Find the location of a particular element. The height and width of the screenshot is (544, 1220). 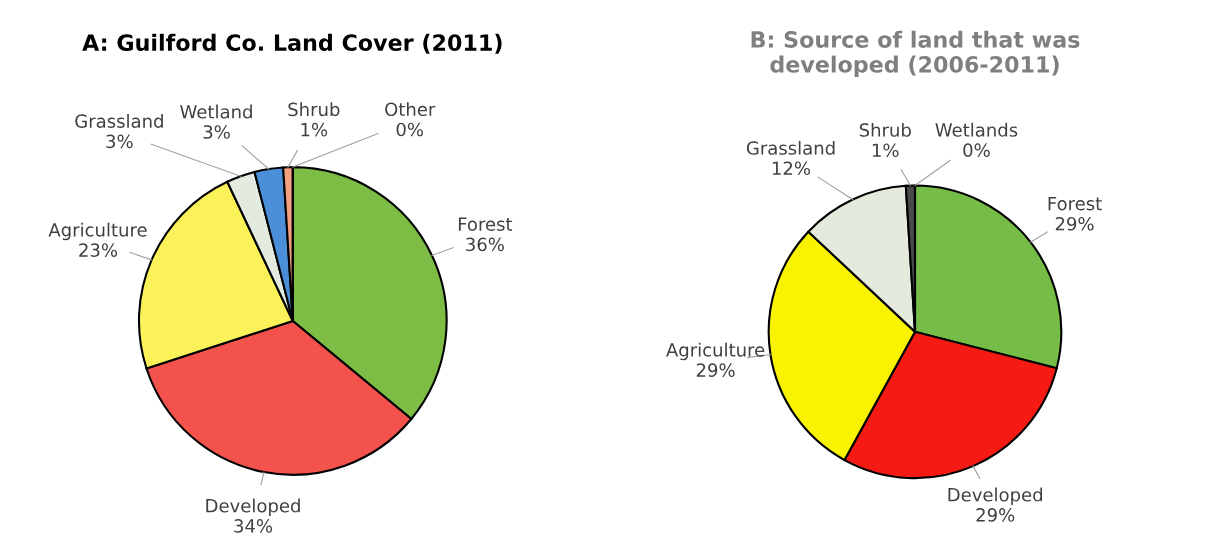

data-label: 23% is located at coordinates (98, 250).